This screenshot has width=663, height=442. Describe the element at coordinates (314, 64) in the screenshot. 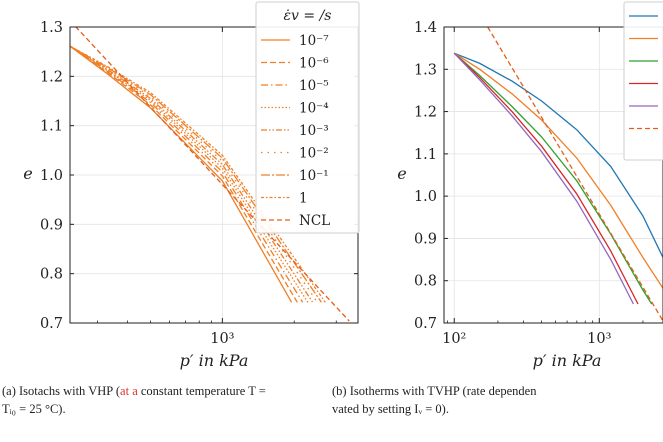

I see `legend-label-1: 10⁻⁶` at that location.